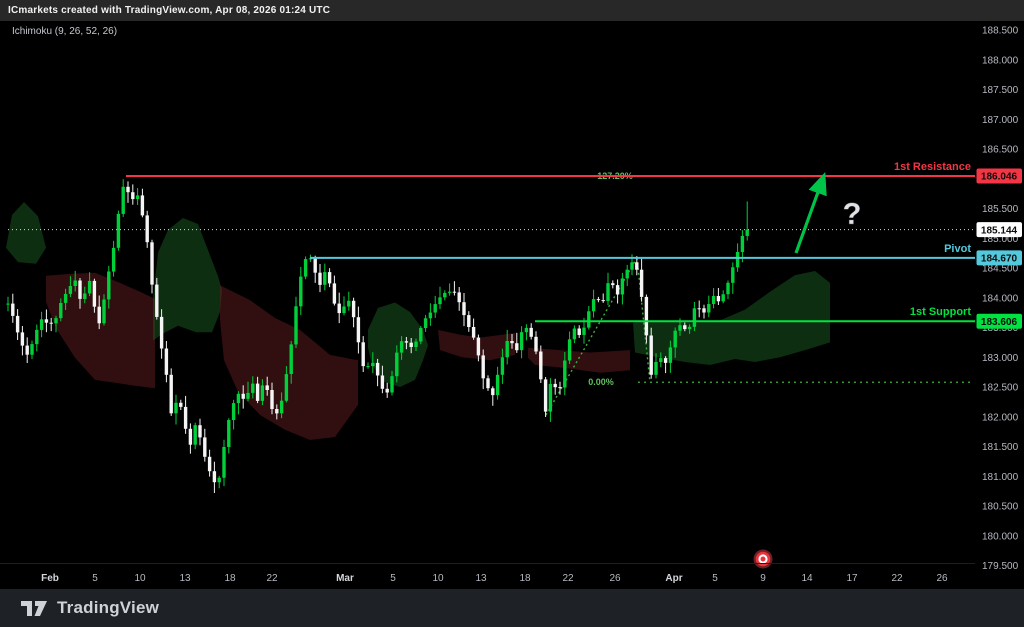 This screenshot has width=1024, height=627. Describe the element at coordinates (1000, 31) in the screenshot. I see `price-tick-label: 188.500` at that location.